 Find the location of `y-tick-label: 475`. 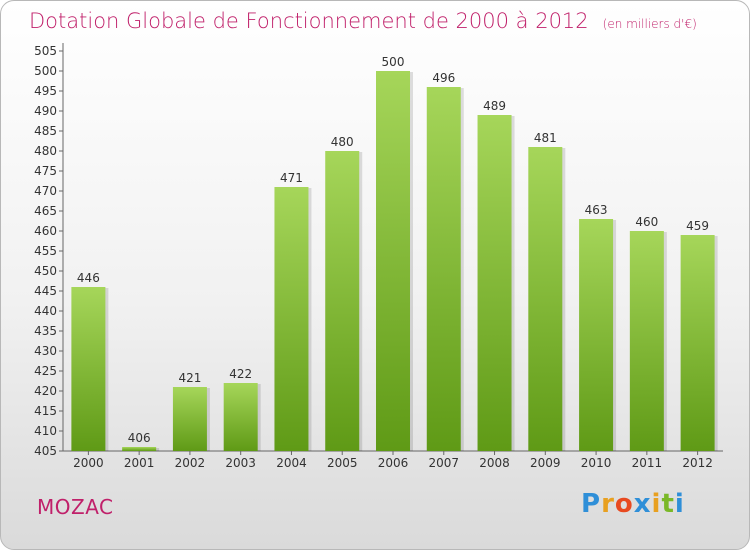

y-tick-label: 475 is located at coordinates (45, 171).